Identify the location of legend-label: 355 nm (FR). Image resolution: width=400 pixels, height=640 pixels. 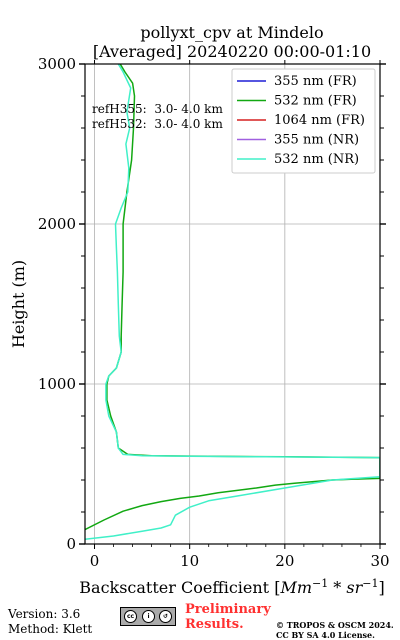
(315, 81).